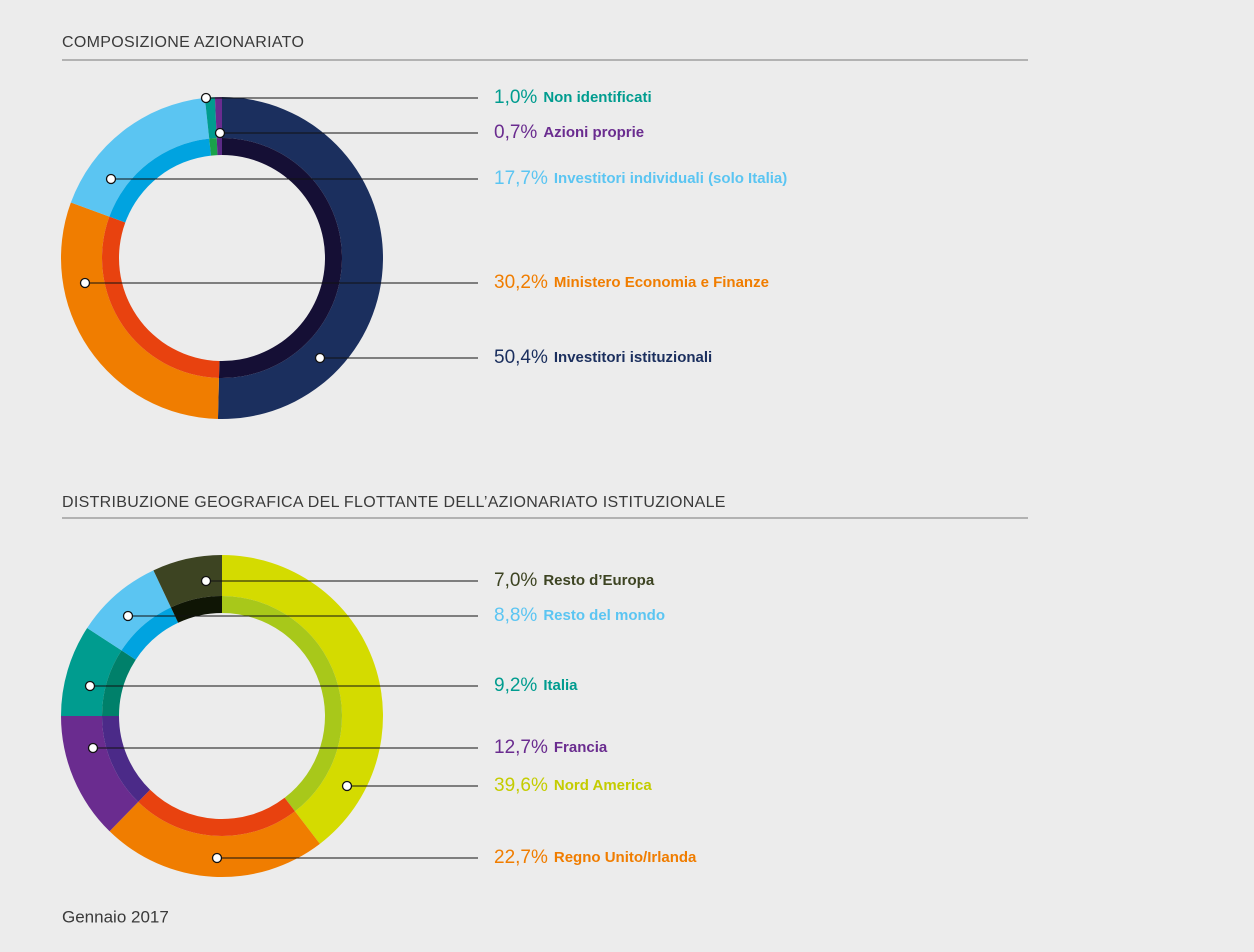 The image size is (1254, 952). Describe the element at coordinates (581, 747) in the screenshot. I see `category-label: Francia` at that location.